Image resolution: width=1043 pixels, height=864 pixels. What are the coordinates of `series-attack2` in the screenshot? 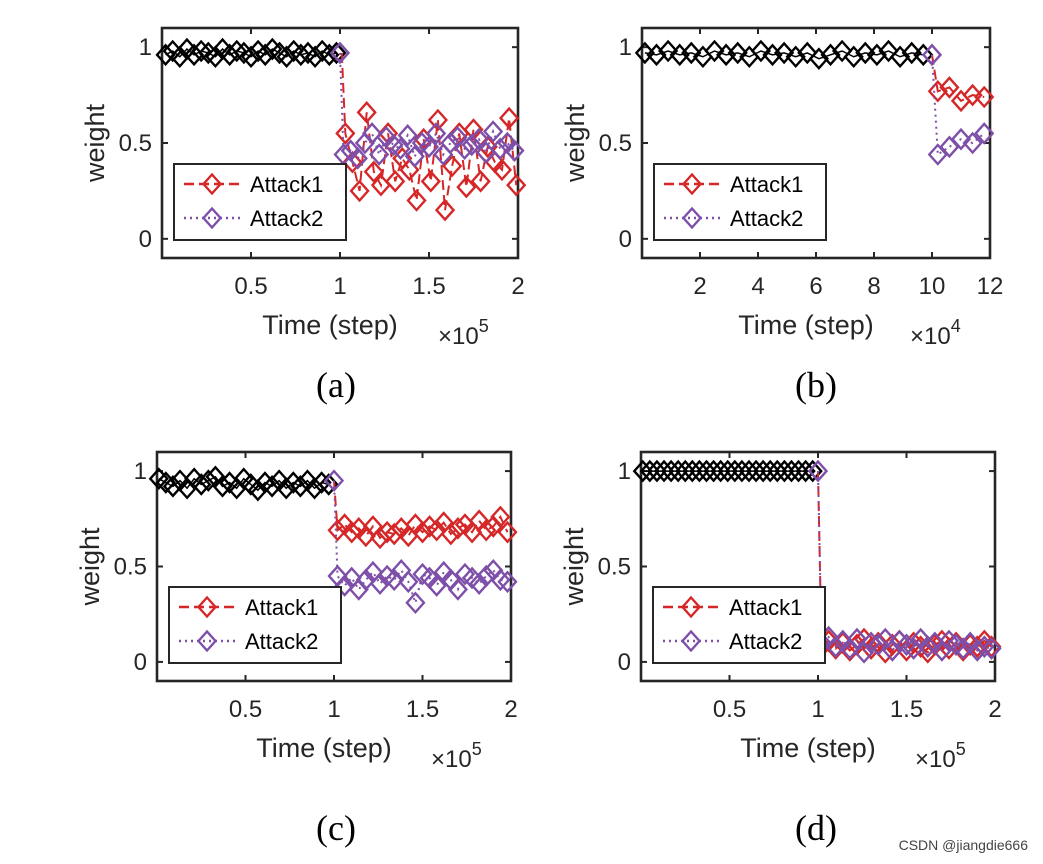 It's located at (422, 547).